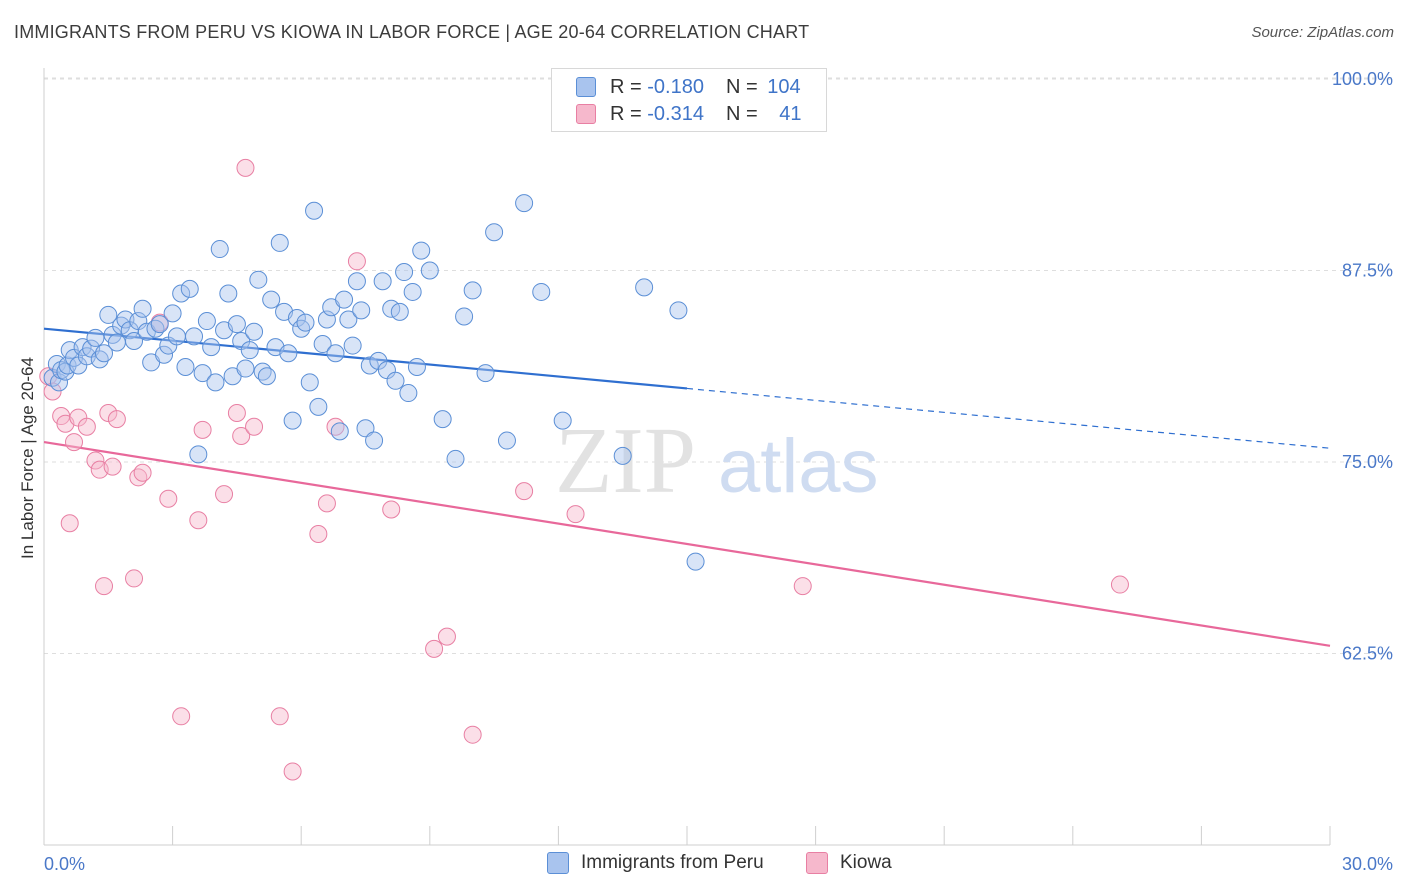 This screenshot has height=892, width=1406. What do you see at coordinates (1008, 418) in the screenshot?
I see `peru-trend-extension` at bounding box center [1008, 418].